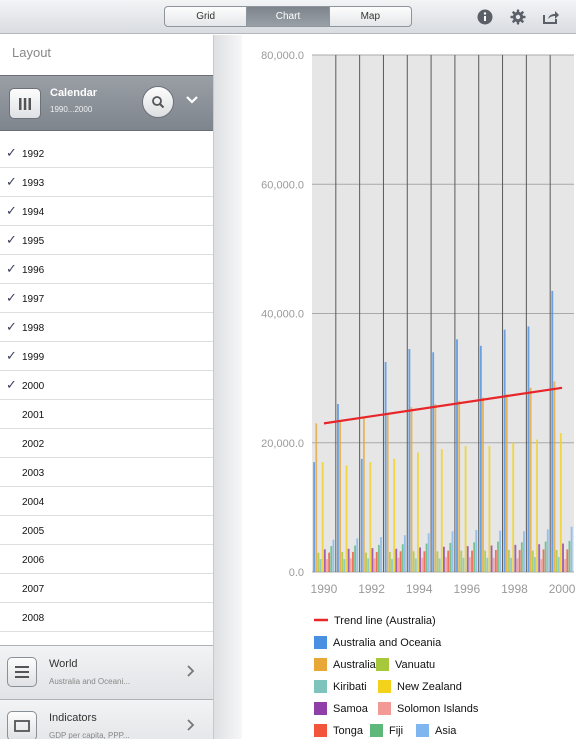  Describe the element at coordinates (370, 16) in the screenshot. I see `tab-map: Map` at that location.